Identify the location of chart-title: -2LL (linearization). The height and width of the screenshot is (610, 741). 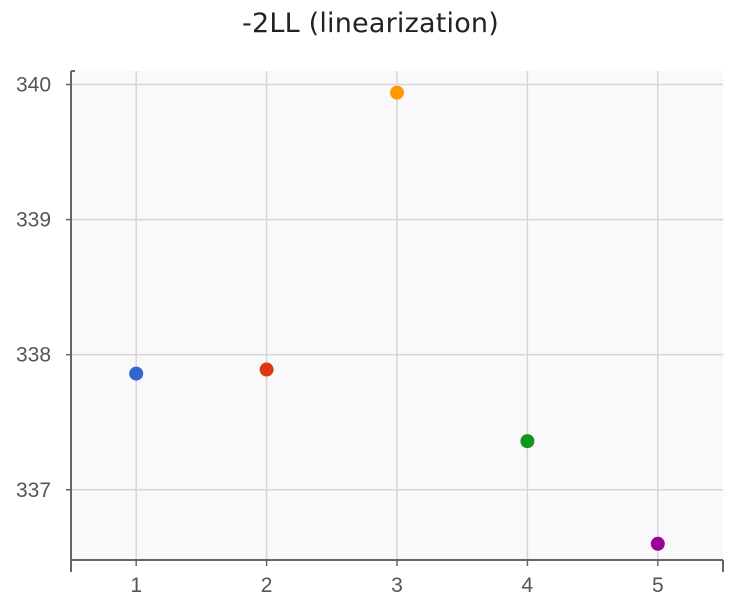
(370, 23).